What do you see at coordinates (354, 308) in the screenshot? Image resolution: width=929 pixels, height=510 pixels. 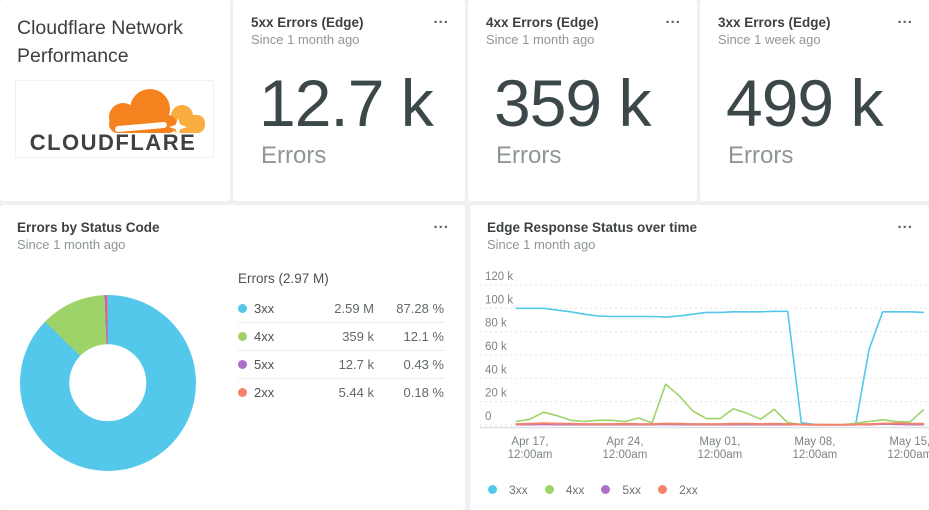 I see `legend-value: 2.59 M` at bounding box center [354, 308].